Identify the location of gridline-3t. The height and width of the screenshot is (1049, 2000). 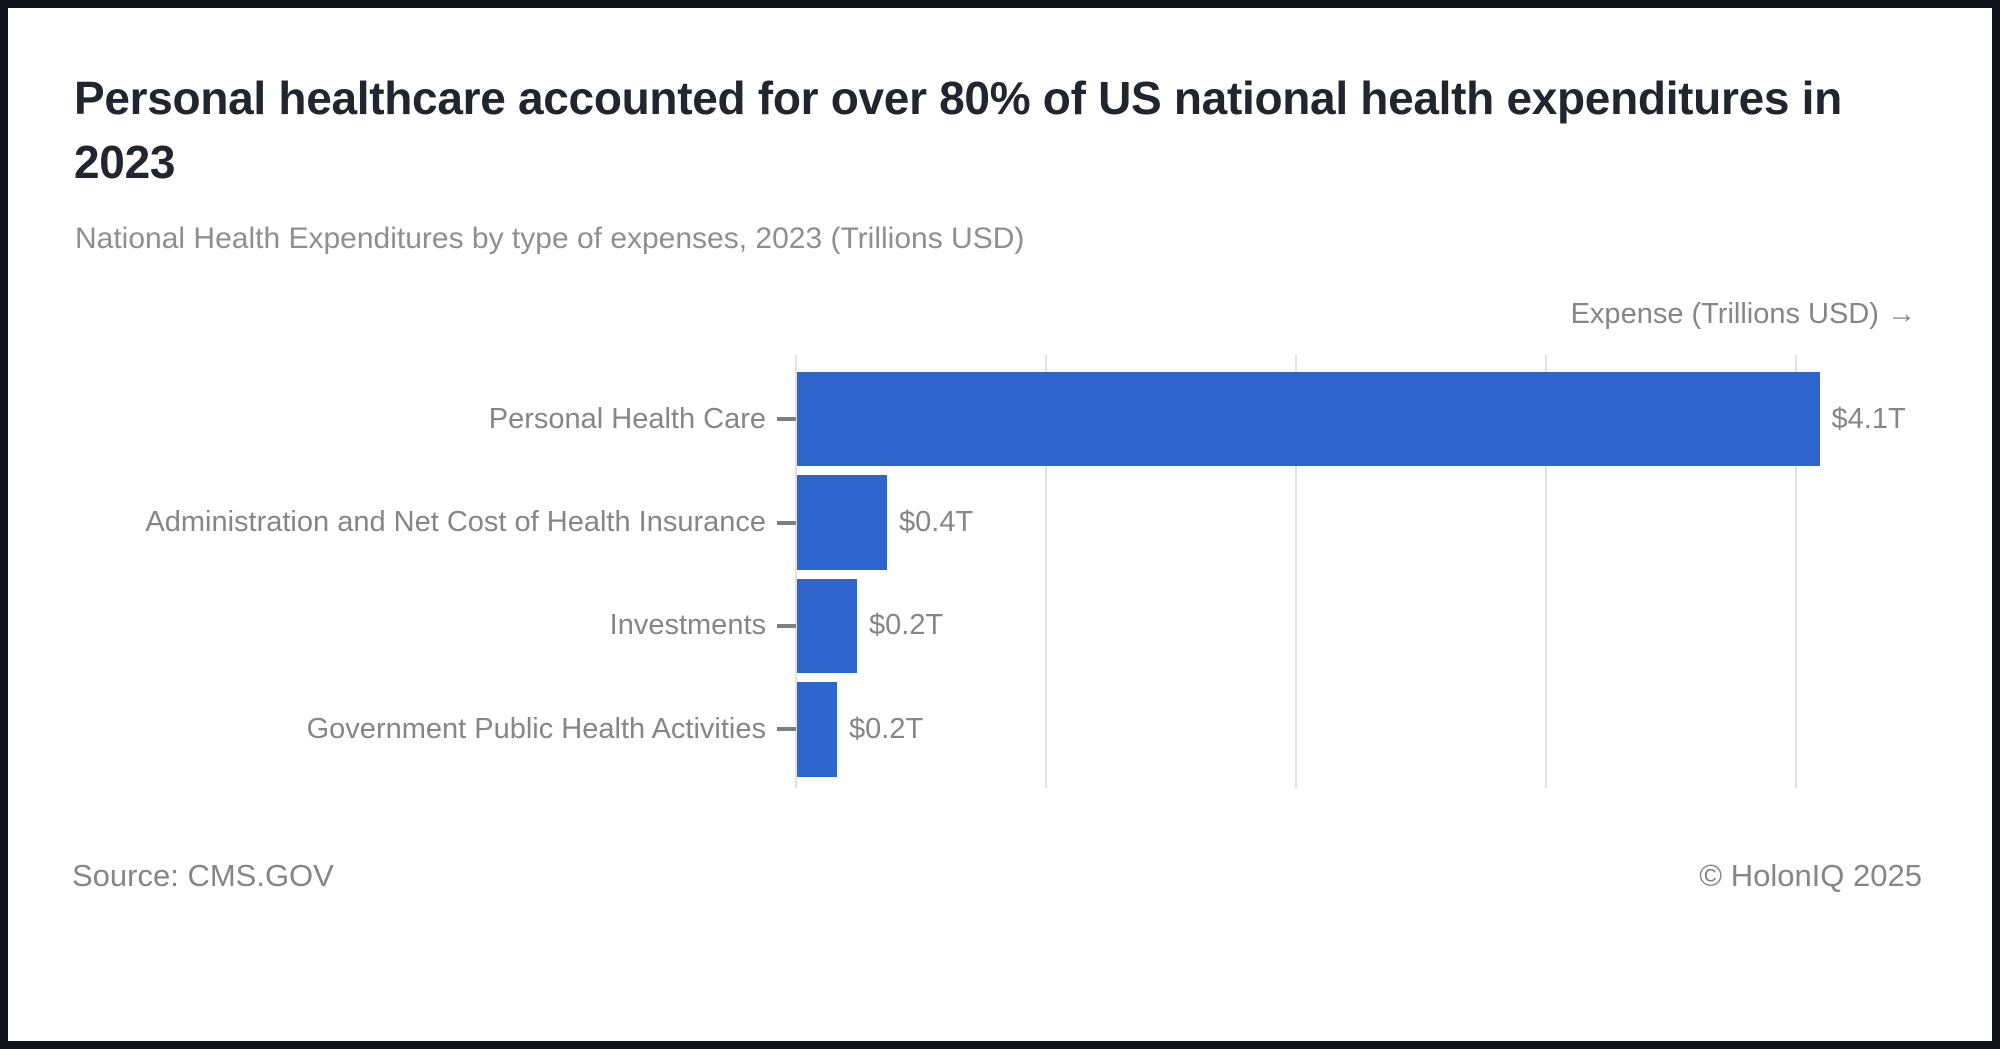
(1546, 571).